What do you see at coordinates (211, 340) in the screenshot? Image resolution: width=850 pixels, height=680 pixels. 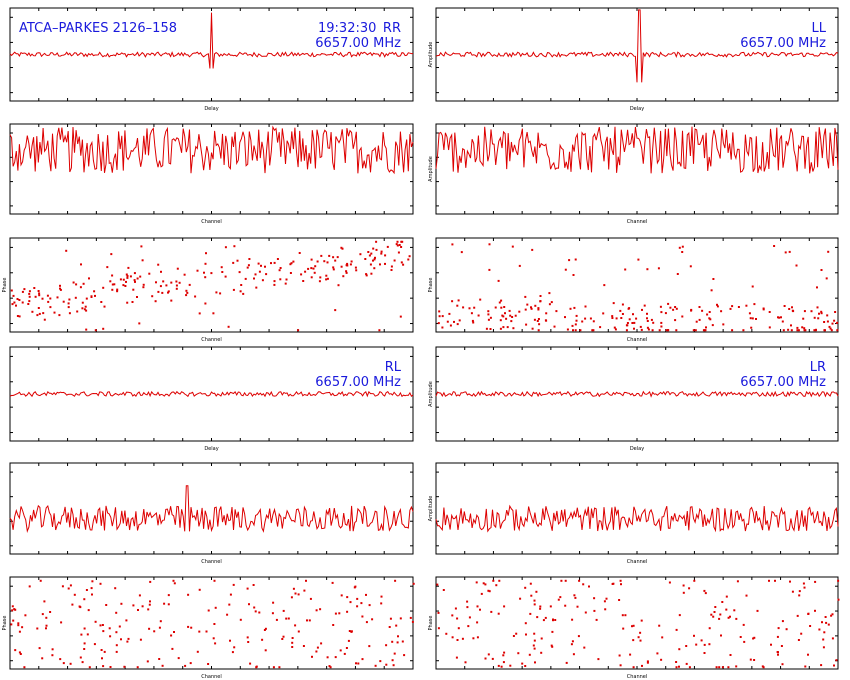 I see `x-axis-label: Channel` at bounding box center [211, 340].